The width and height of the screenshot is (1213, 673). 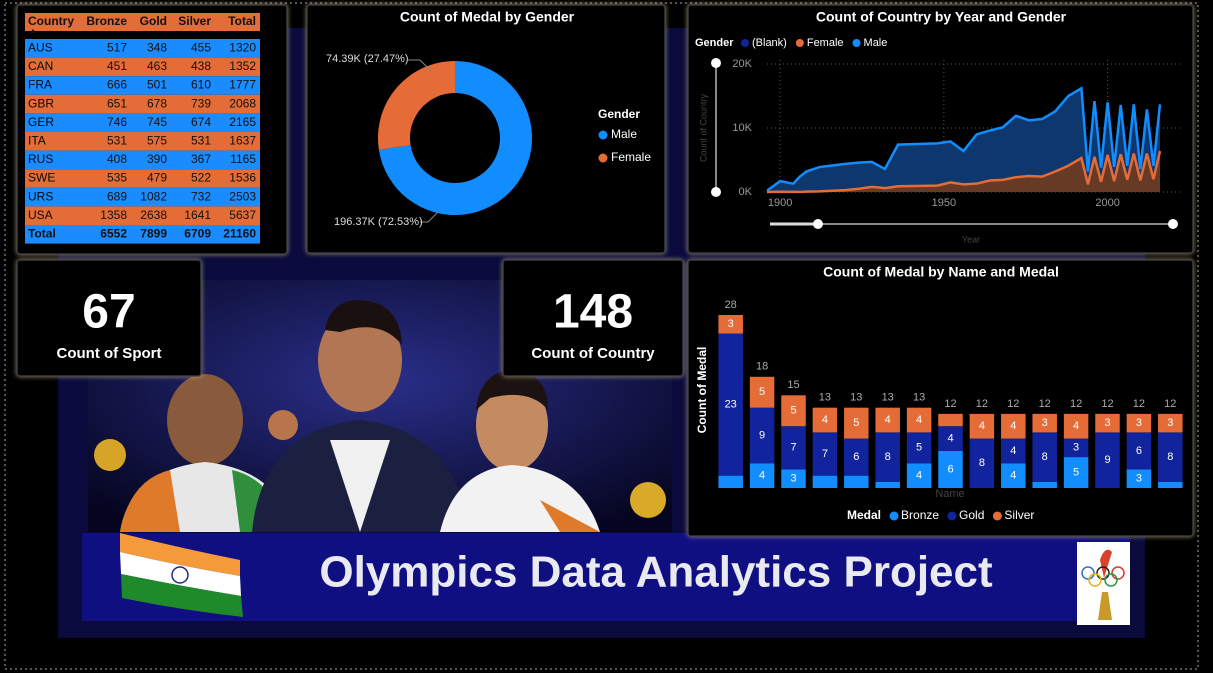 What do you see at coordinates (117, 196) in the screenshot?
I see `table-cell: 689` at bounding box center [117, 196].